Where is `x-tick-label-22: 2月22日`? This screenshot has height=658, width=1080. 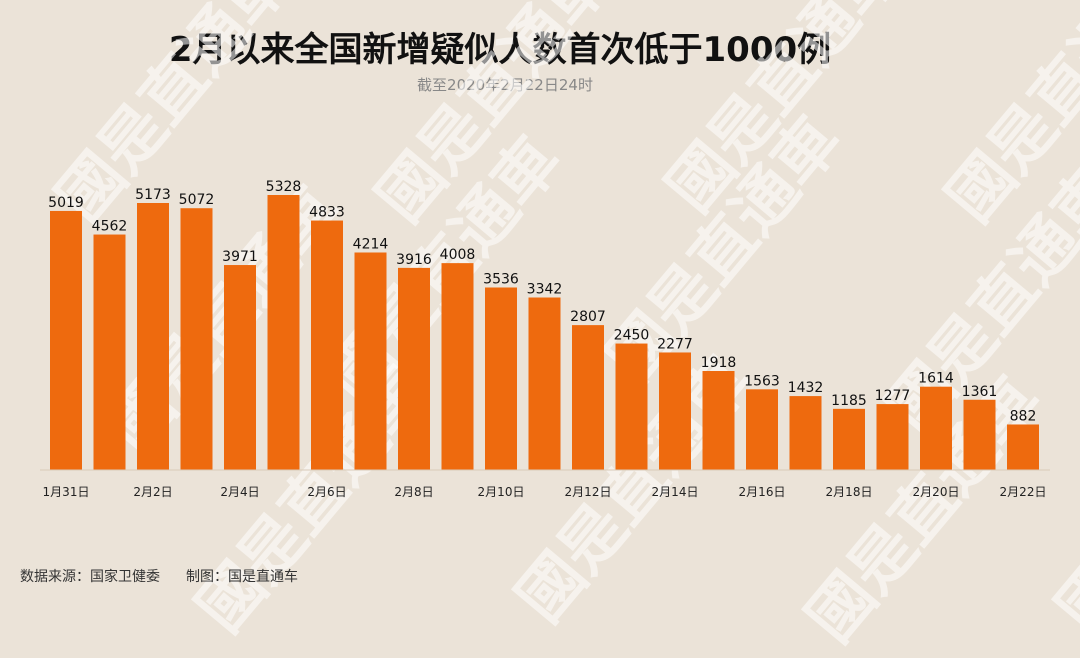 x-tick-label-22: 2月22日 is located at coordinates (1023, 492).